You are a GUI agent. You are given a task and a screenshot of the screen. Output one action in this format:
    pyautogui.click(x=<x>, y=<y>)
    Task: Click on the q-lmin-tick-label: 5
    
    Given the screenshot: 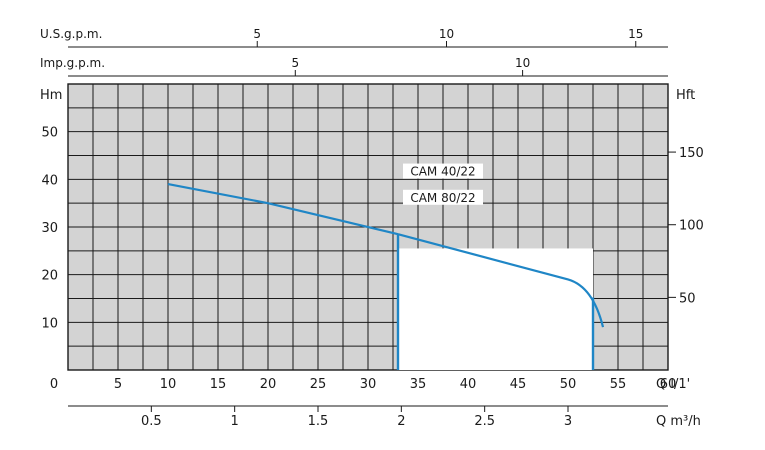 What is the action you would take?
    pyautogui.click(x=118, y=384)
    